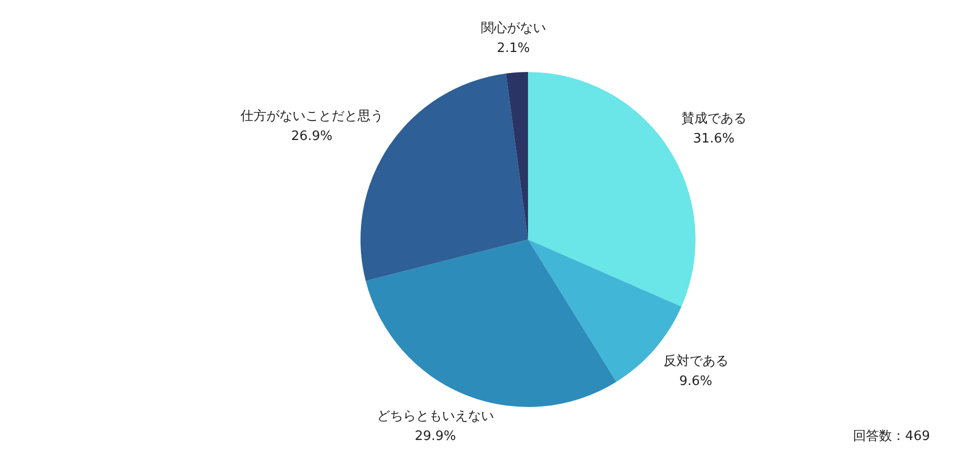 The height and width of the screenshot is (459, 976). Describe the element at coordinates (513, 48) in the screenshot. I see `data-label: 2.1%` at that location.